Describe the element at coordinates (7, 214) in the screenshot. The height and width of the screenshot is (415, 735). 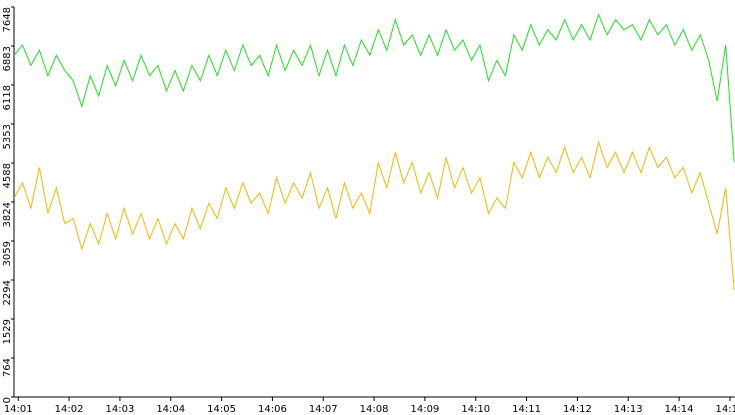
I see `y-tick-label: 3824` at that location.